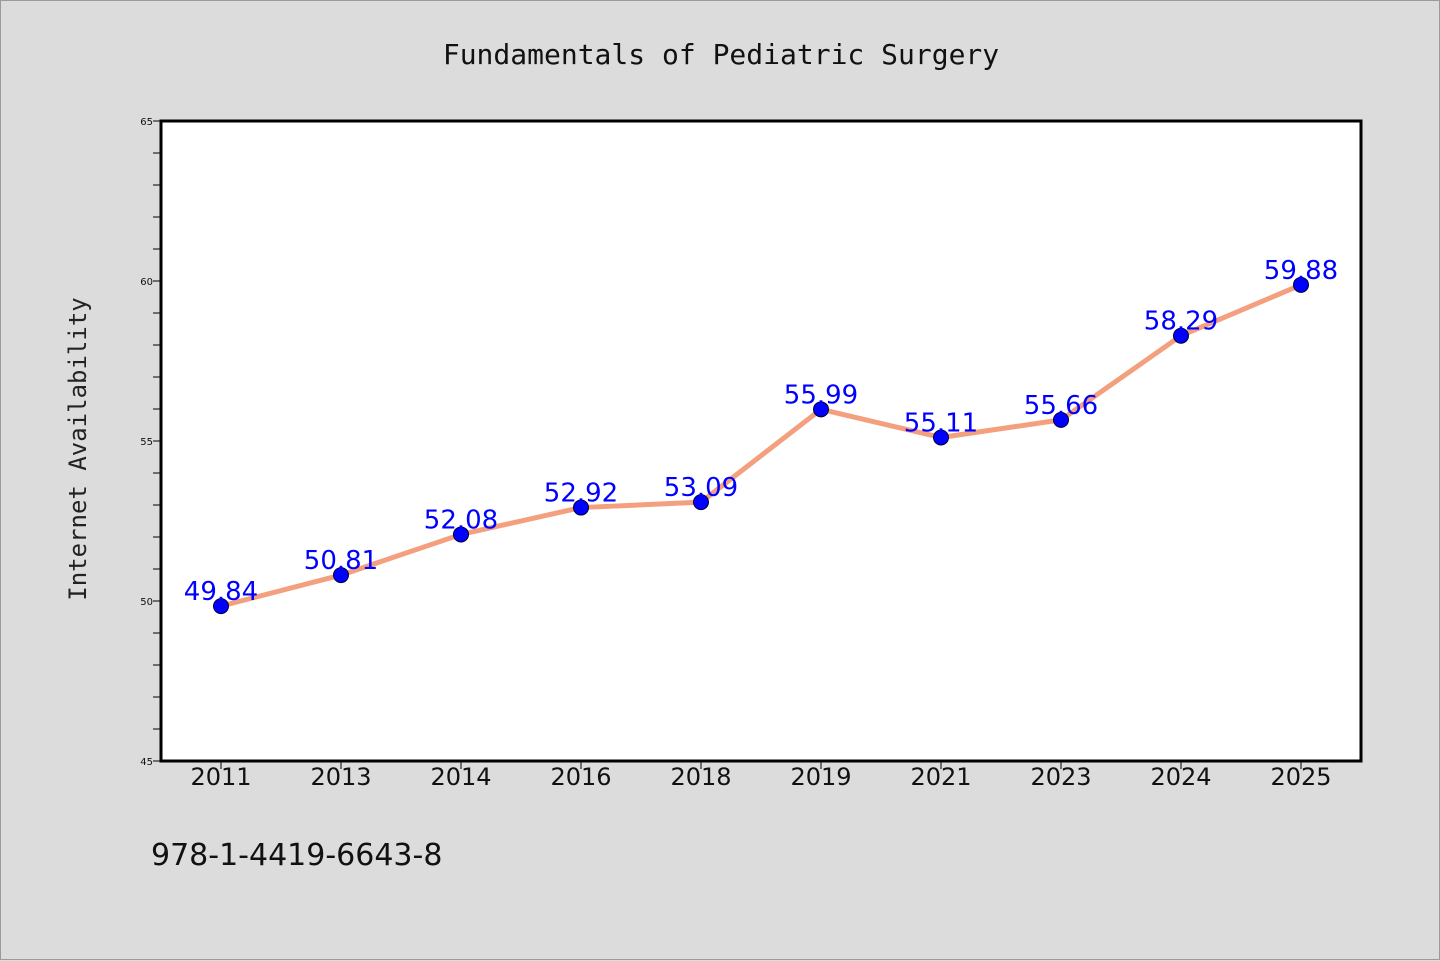  Describe the element at coordinates (580, 777) in the screenshot. I see `x-tick-label: 2016` at that location.